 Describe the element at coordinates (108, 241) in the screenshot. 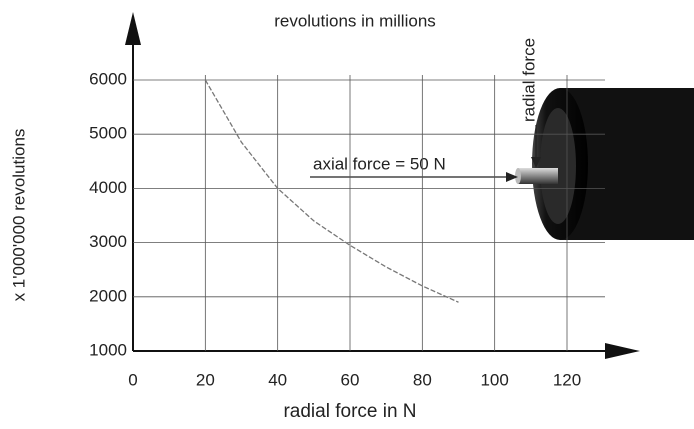

I see `y-tick-label: 3000` at that location.